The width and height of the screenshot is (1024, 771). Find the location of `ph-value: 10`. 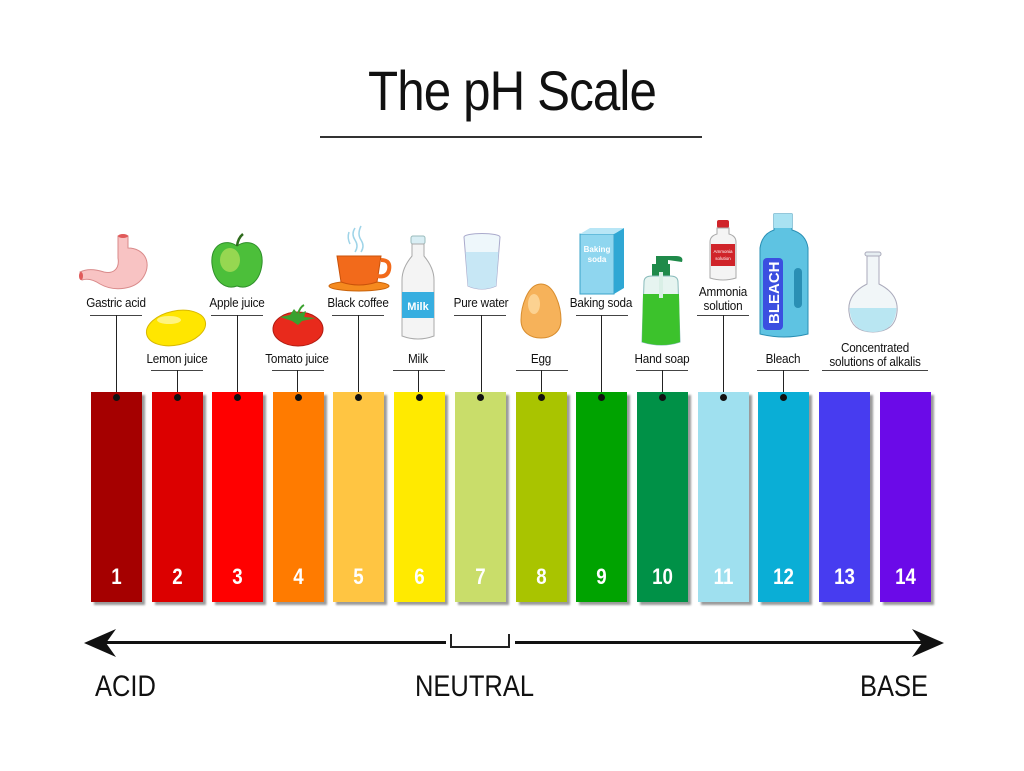

ph-value: 10 is located at coordinates (662, 576).